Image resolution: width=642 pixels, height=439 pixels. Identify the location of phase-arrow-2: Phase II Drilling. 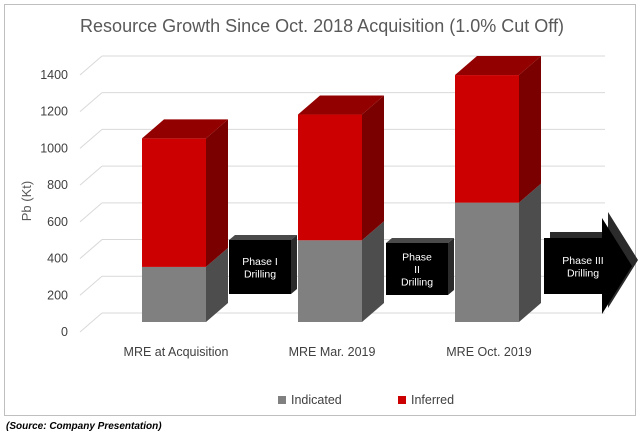
(420, 266).